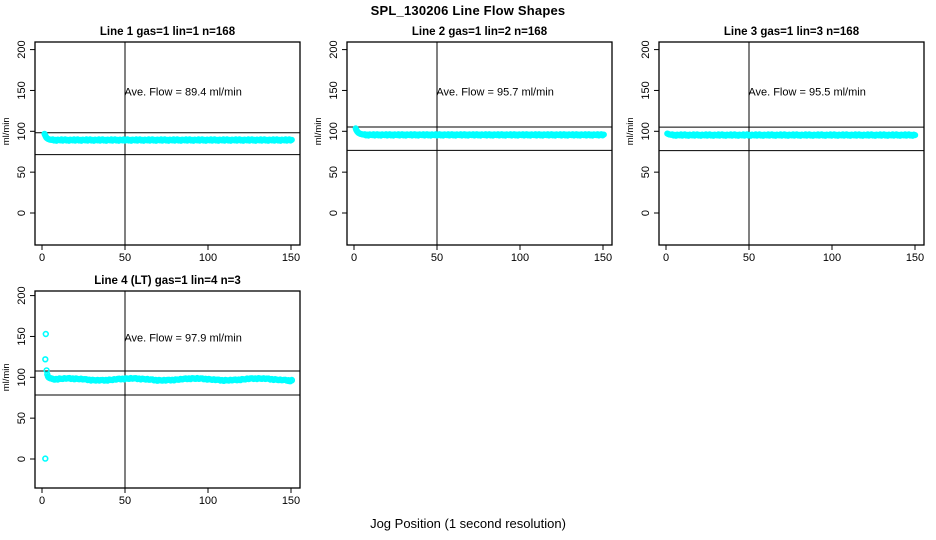  I want to click on panel-title: Line 4 (LT) gas=1 lin=4 n=3, so click(167, 281).